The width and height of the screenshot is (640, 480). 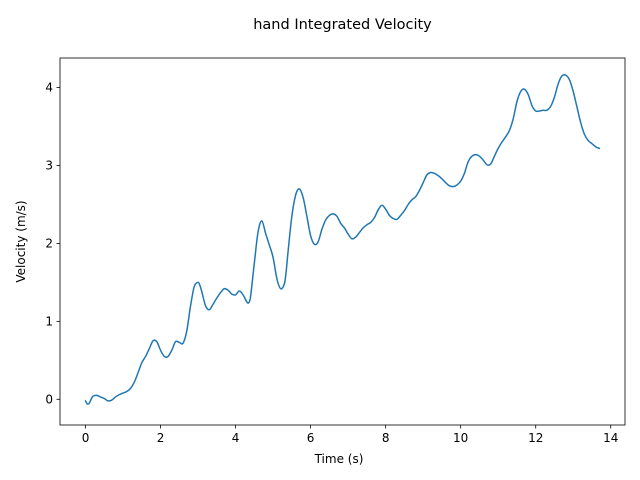 I want to click on x-tick-label: 8, so click(x=386, y=438).